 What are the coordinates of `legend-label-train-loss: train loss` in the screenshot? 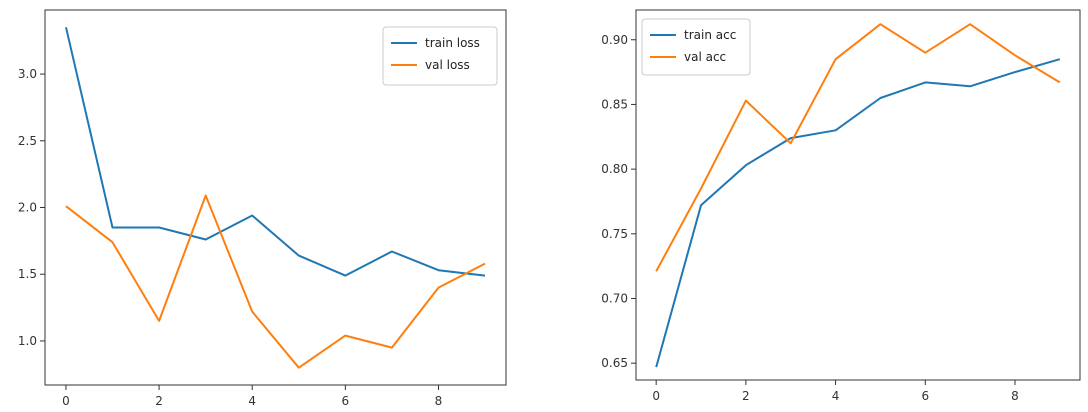 It's located at (452, 43).